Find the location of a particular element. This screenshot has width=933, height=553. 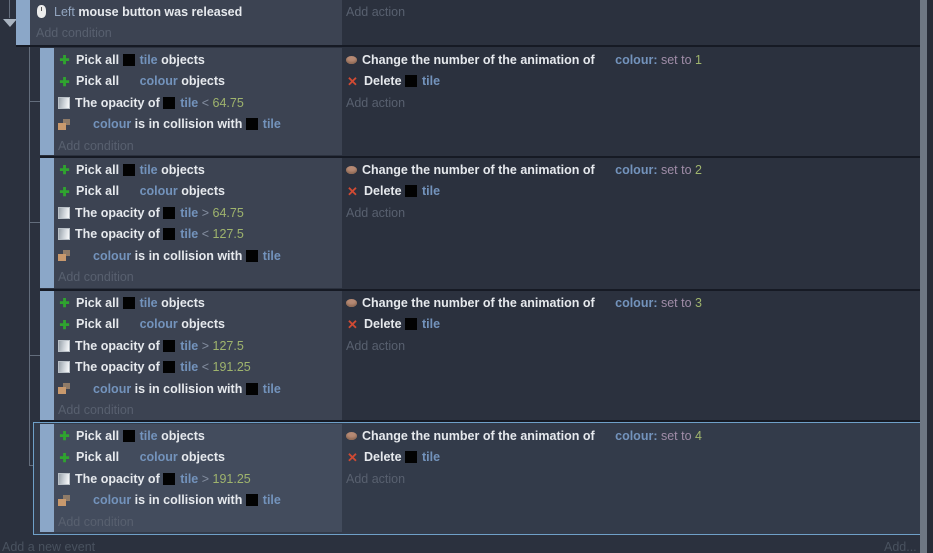

condition-row: The opacity of tile < 64.75 is located at coordinates (200, 103).